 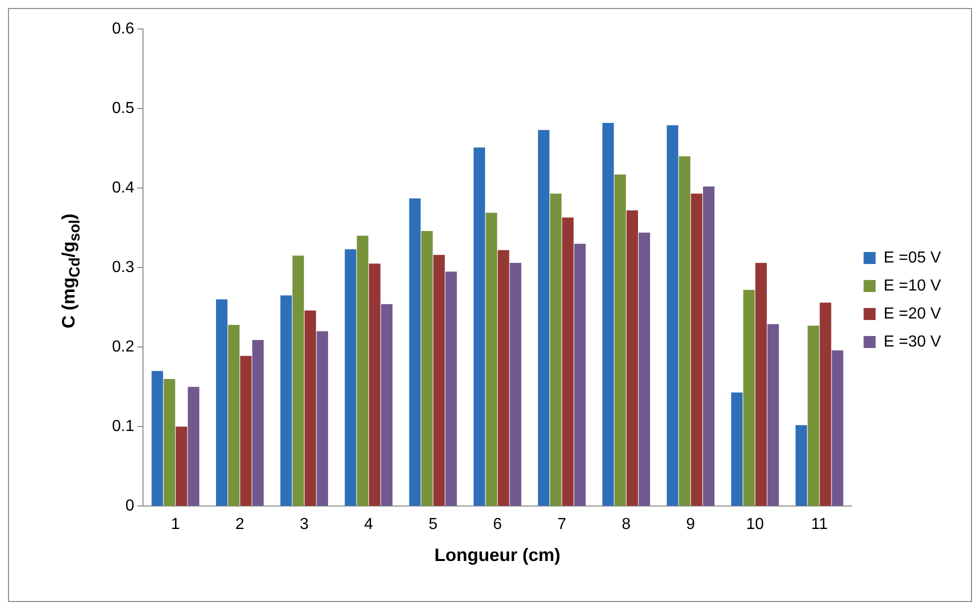 I want to click on legend-label: E =10 V, so click(x=913, y=285).